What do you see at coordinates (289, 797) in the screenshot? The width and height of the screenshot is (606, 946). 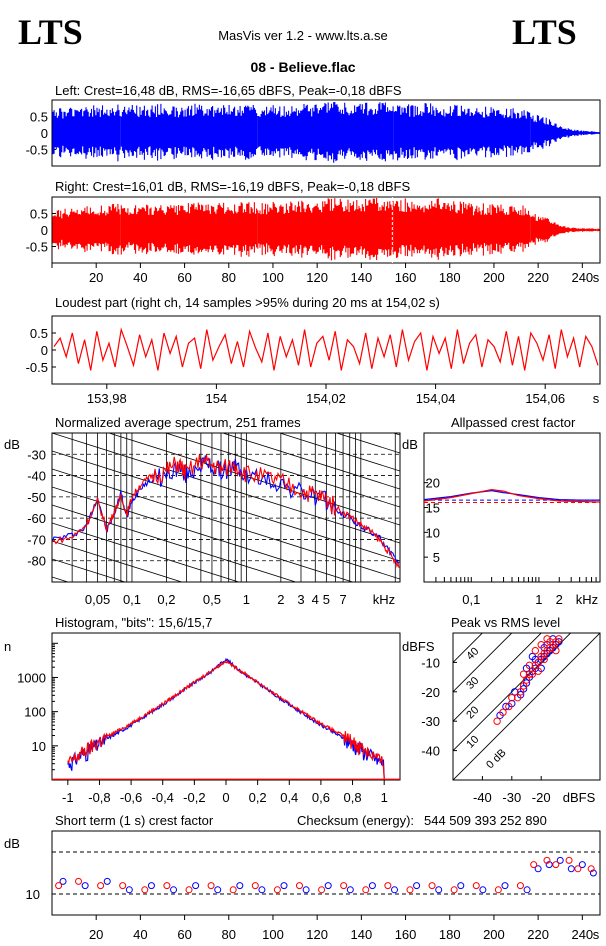 I see `xtick-label: 0,4` at bounding box center [289, 797].